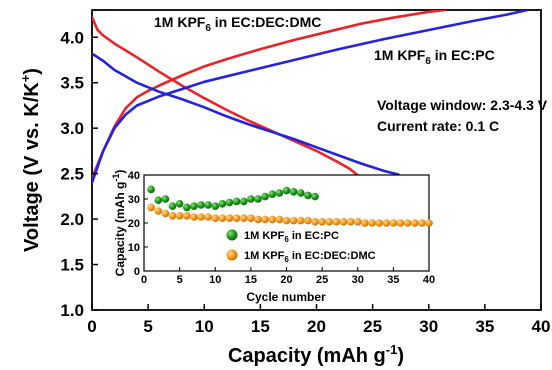  What do you see at coordinates (434, 57) in the screenshot?
I see `series-label-ec-pc: 1M KPF6 in EC:PC` at bounding box center [434, 57].